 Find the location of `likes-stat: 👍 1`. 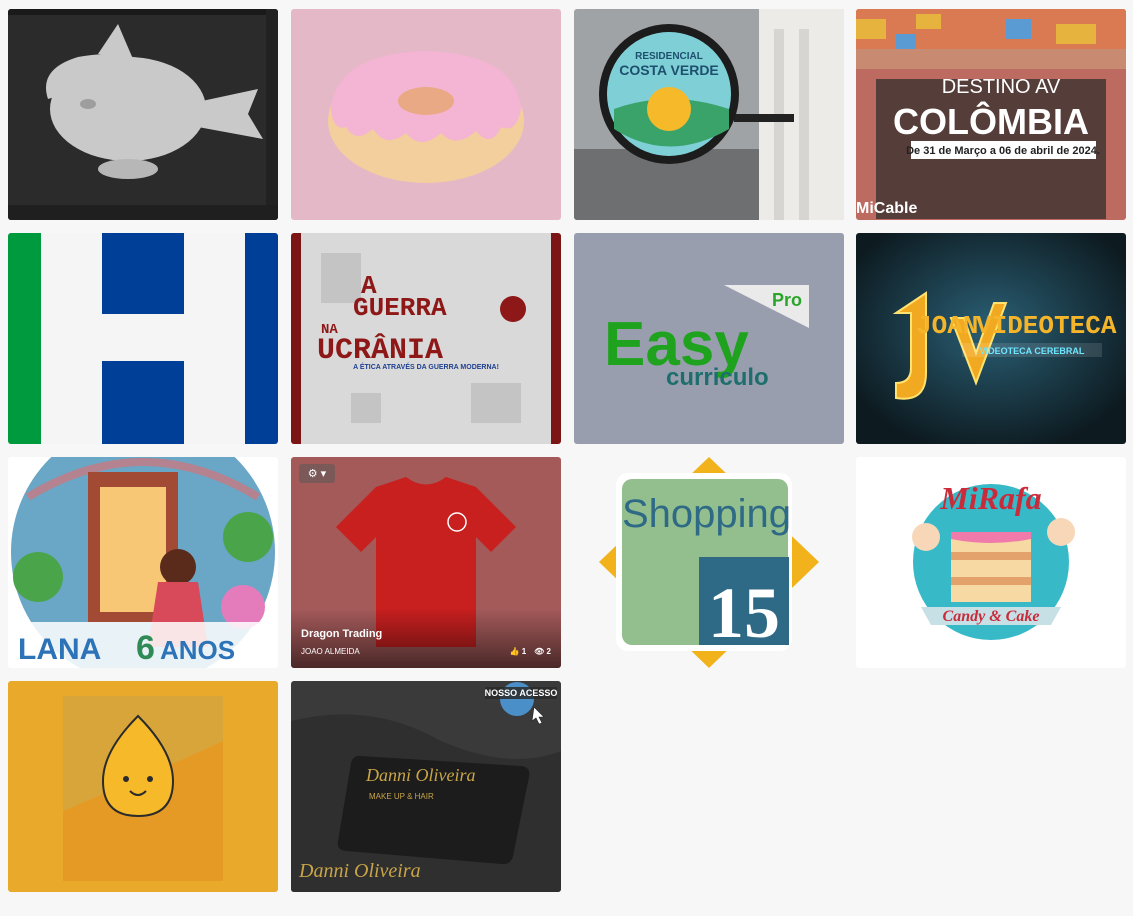

likes-stat: 👍 1 is located at coordinates (518, 651).